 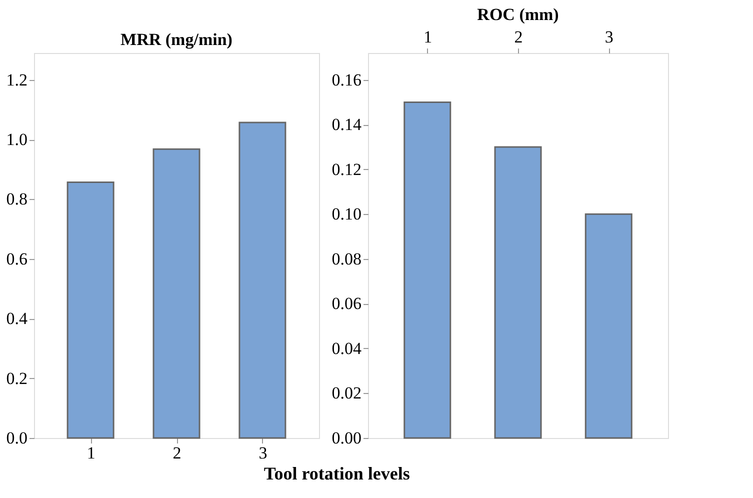 I want to click on chart-title: ROC (mm), so click(x=518, y=14).